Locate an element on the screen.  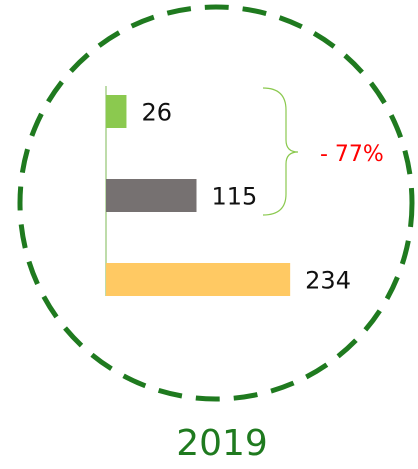
brace is located at coordinates (280, 151).